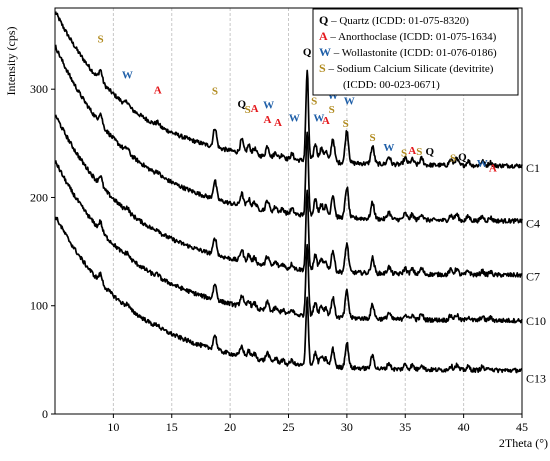  Describe the element at coordinates (230, 427) in the screenshot. I see `x-tick-label: 20` at that location.